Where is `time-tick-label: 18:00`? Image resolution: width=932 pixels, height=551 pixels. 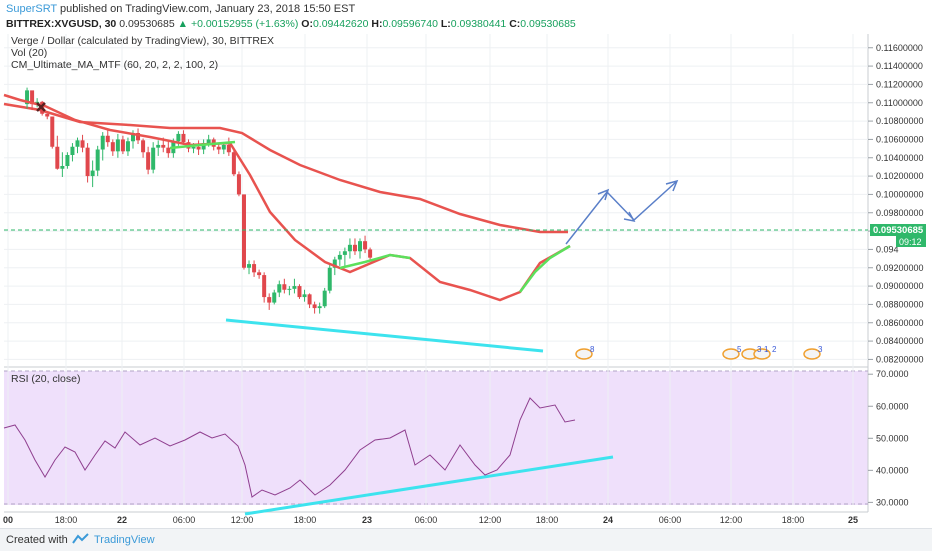 time-tick-label: 18:00 is located at coordinates (305, 520).